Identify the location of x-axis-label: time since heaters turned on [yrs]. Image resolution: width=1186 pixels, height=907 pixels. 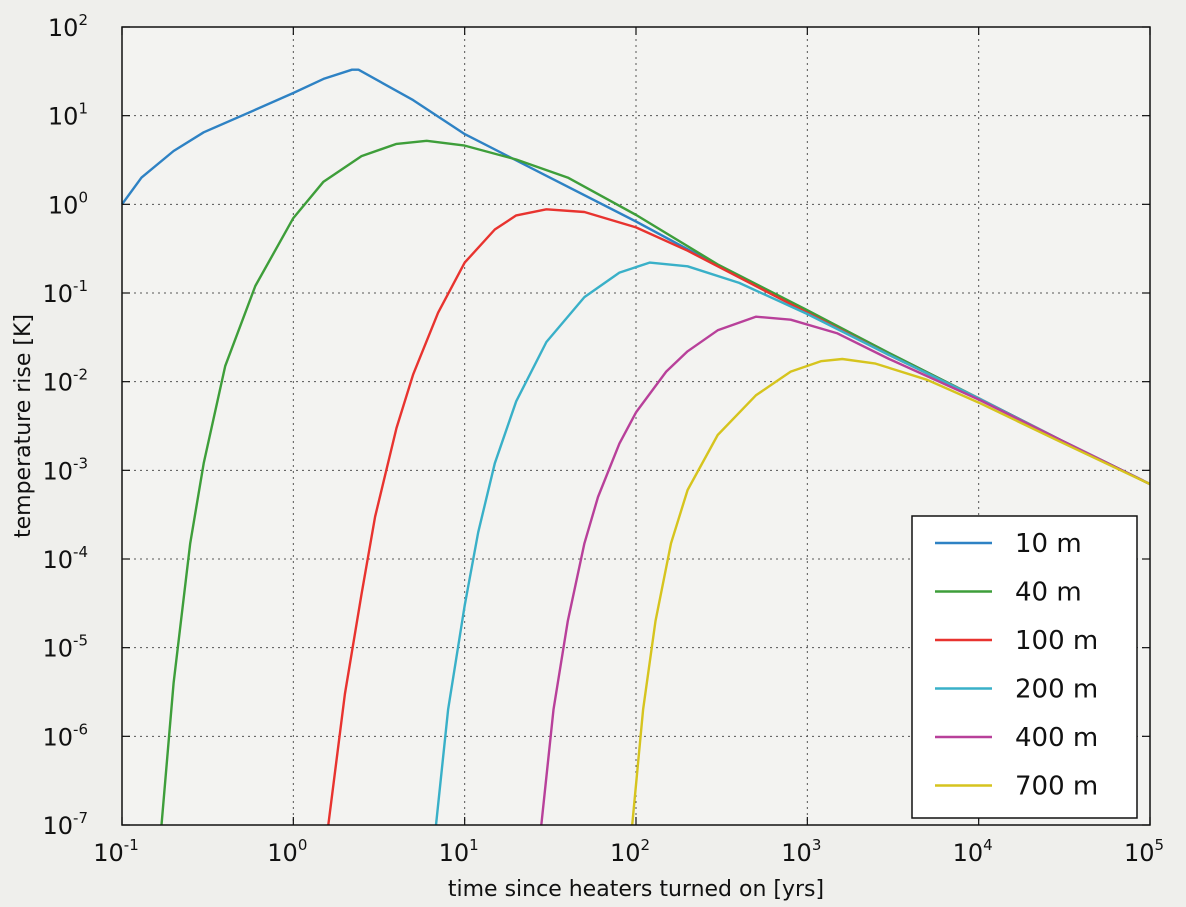
(636, 889).